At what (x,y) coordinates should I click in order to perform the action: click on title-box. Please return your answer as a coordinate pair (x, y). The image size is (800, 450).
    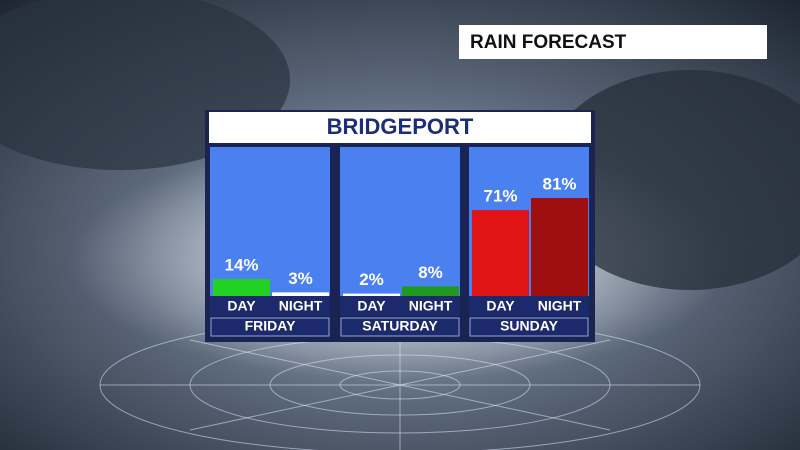
    Looking at the image, I should click on (613, 42).